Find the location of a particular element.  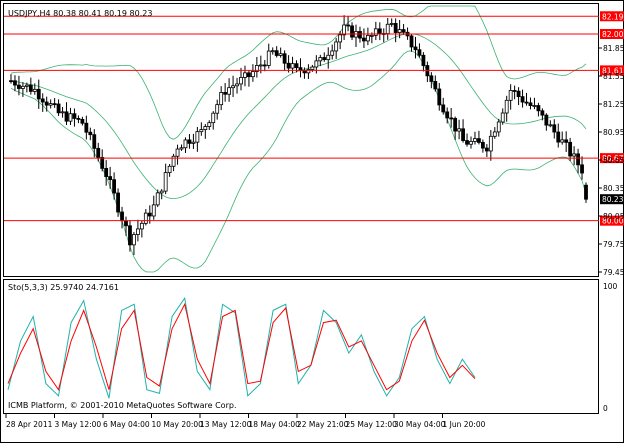

price-tick-label: 81.85 is located at coordinates (613, 48).